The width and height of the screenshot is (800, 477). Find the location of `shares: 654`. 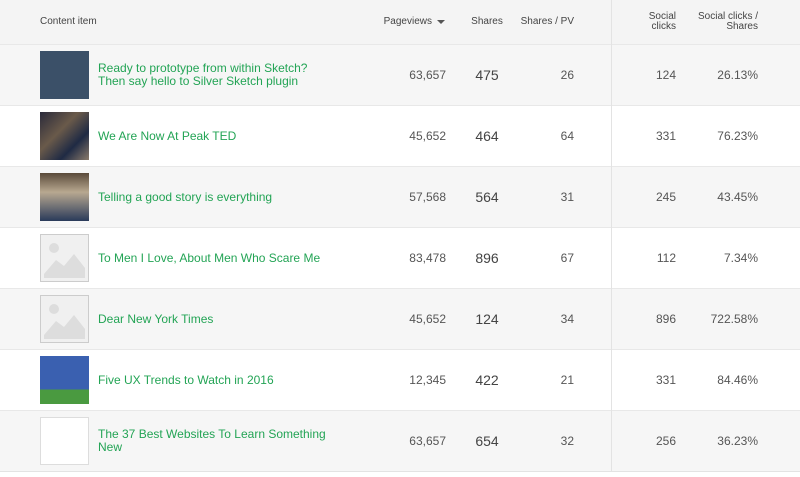

shares: 654 is located at coordinates (487, 441).